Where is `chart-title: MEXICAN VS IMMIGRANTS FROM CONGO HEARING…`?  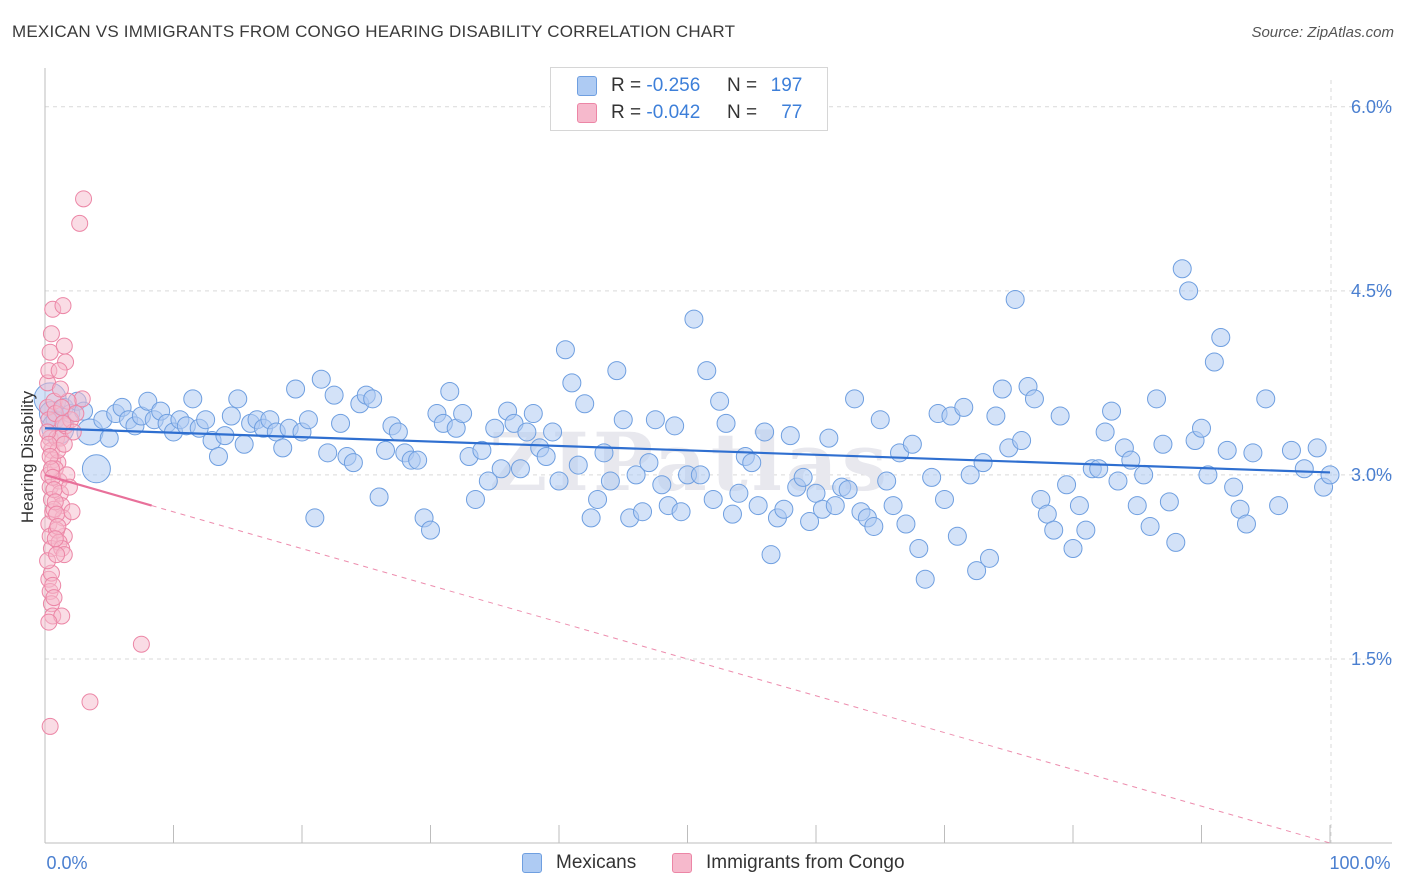
chart-title: MEXICAN VS IMMIGRANTS FROM CONGO HEARING… is located at coordinates (374, 31).